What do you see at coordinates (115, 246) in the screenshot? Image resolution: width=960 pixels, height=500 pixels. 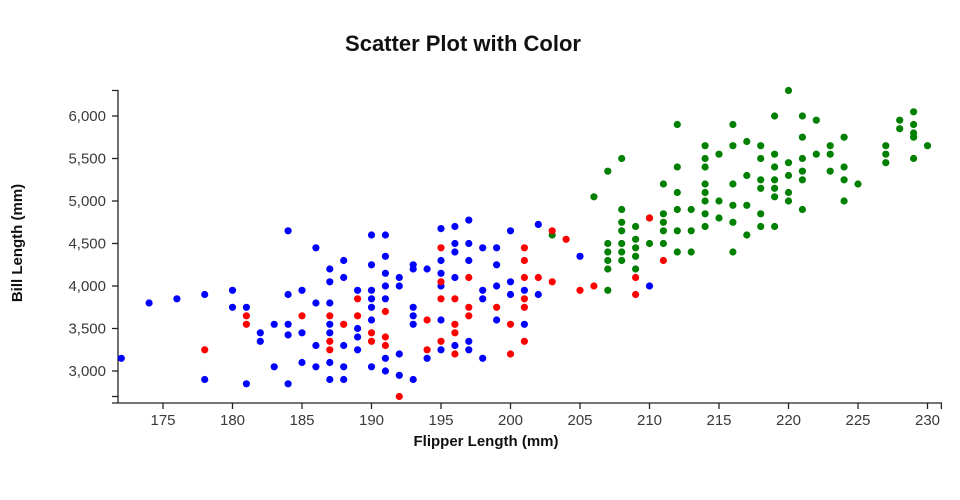 I see `y-axis-line` at bounding box center [115, 246].